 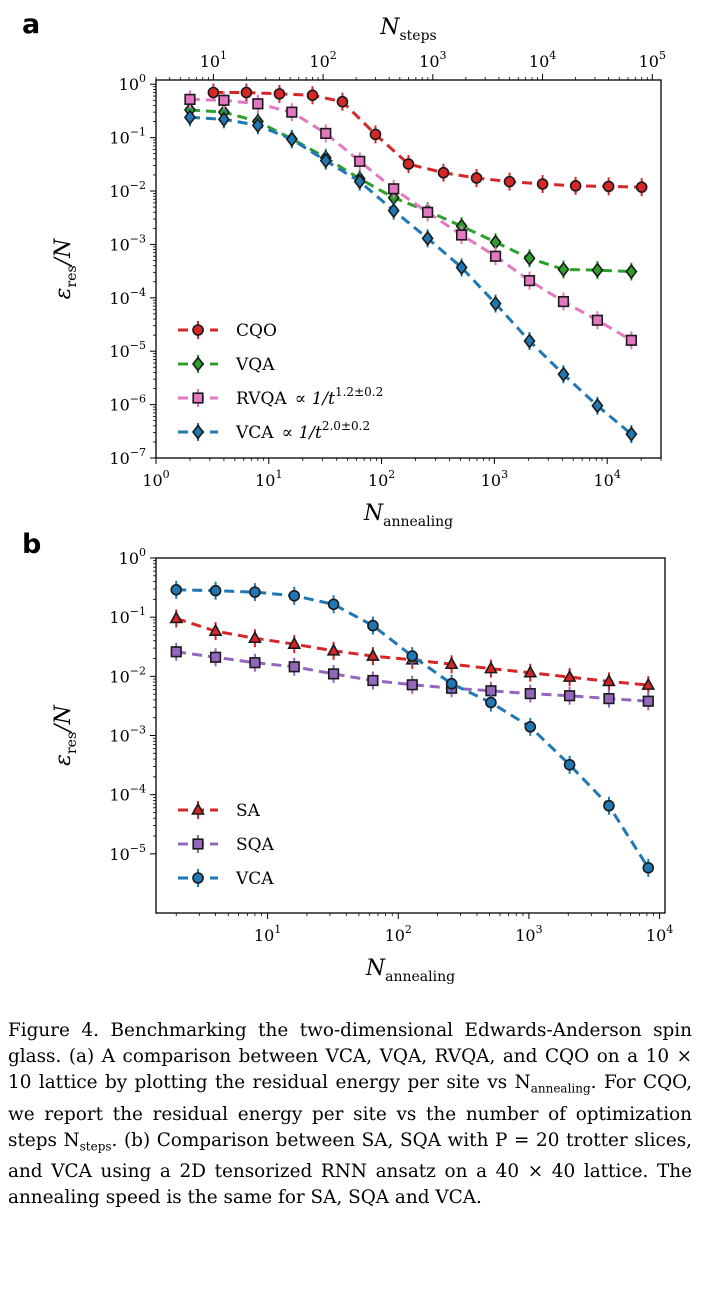 What do you see at coordinates (127, 350) in the screenshot?
I see `y-tick-label: 10⁻⁵` at bounding box center [127, 350].